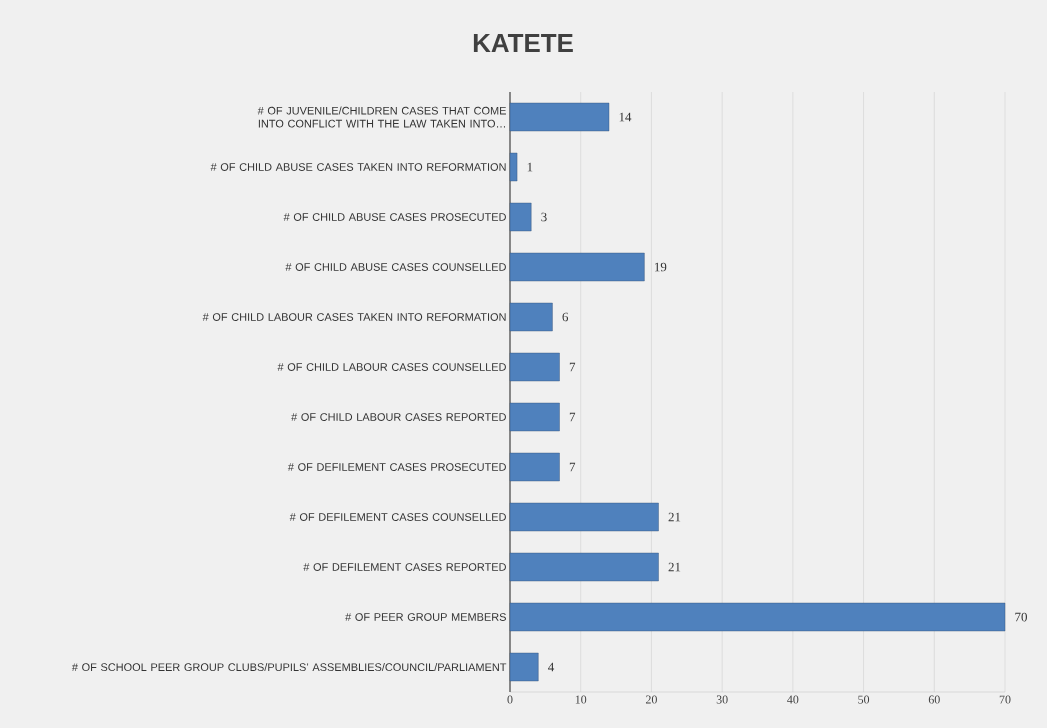 This screenshot has height=728, width=1047. What do you see at coordinates (395, 267) in the screenshot?
I see `y-tick-label: # OF CHILD ABUSE CASES COUNSELLED` at bounding box center [395, 267].